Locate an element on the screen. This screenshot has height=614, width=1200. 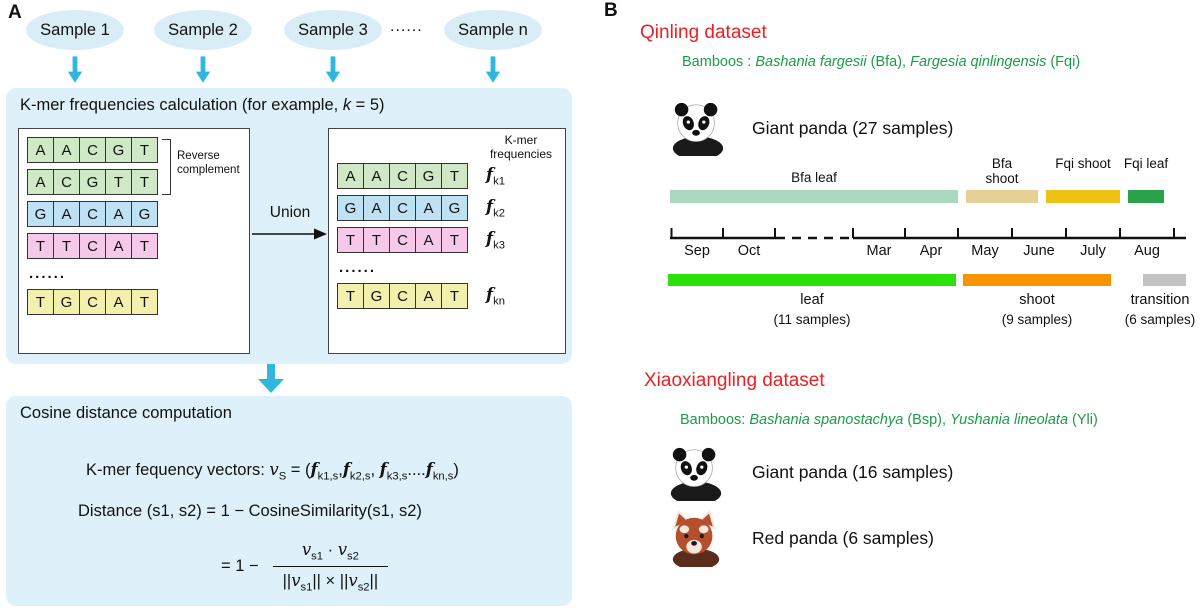
bfa-shoot-bar-label: Bfa shoot is located at coordinates (1002, 171).